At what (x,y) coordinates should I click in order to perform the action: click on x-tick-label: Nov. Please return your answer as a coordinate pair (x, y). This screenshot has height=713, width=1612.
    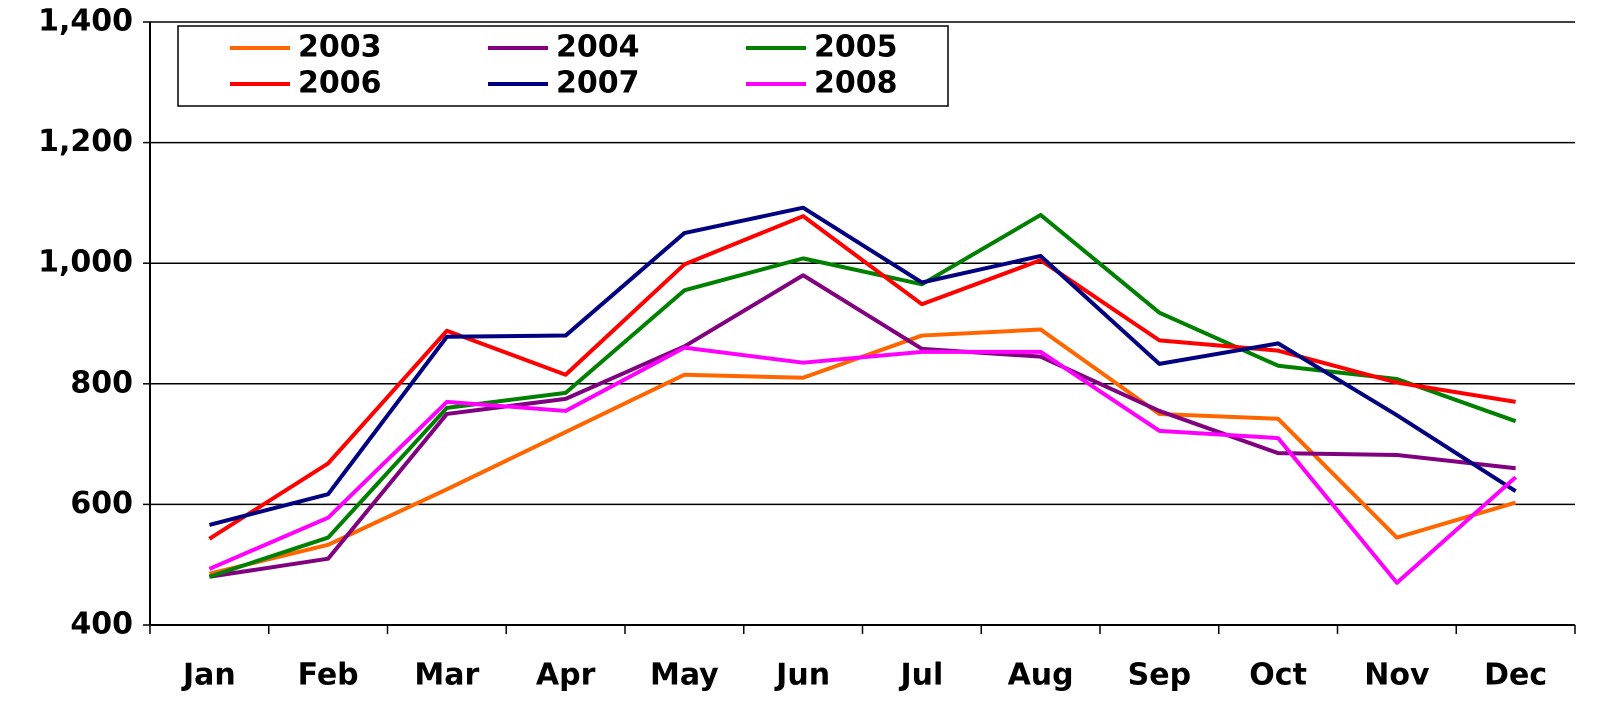
    Looking at the image, I should click on (1397, 675).